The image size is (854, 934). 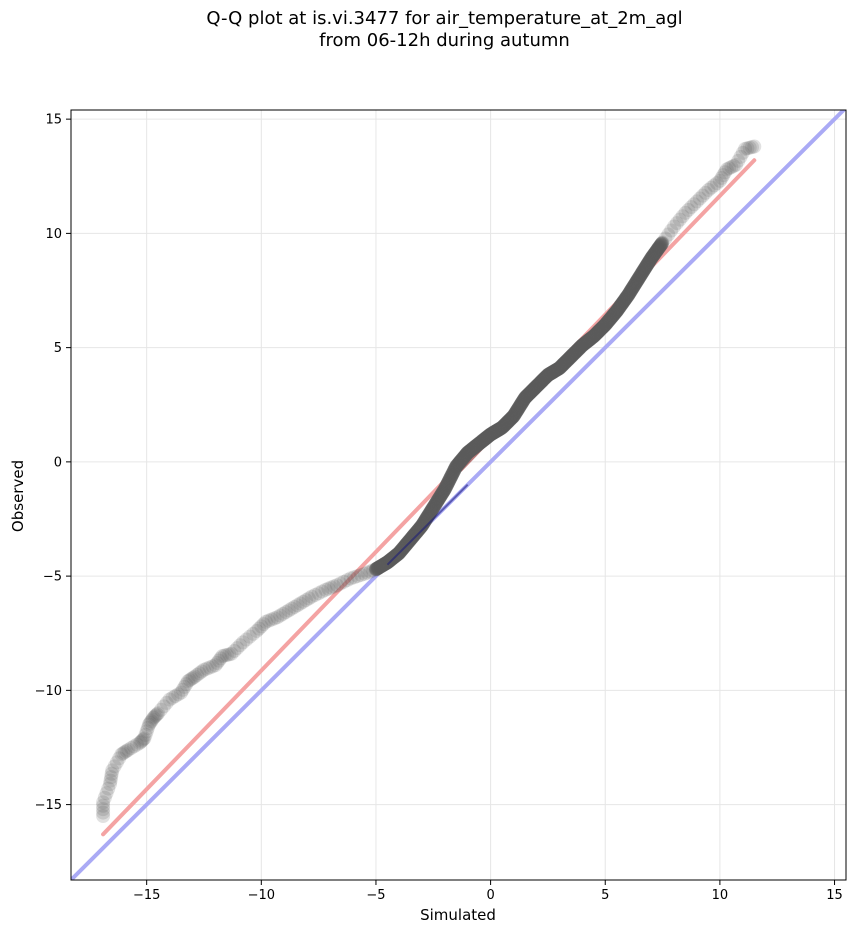 What do you see at coordinates (488, 891) in the screenshot?
I see `x-axis: −15 −10 −5 0 5 10 15` at bounding box center [488, 891].